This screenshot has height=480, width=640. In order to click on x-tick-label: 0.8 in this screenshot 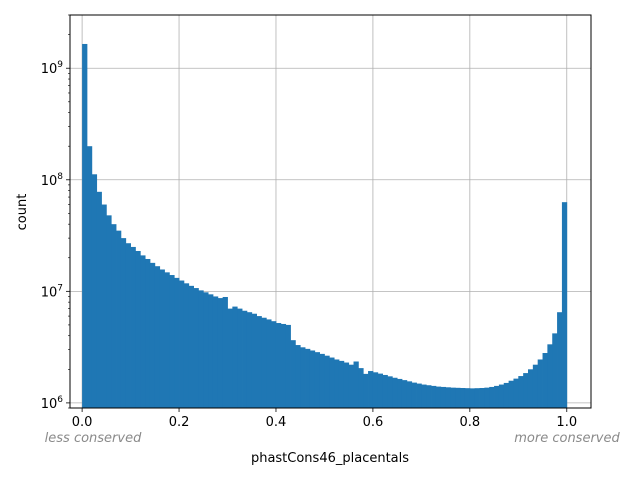, I will do `click(469, 422)`.